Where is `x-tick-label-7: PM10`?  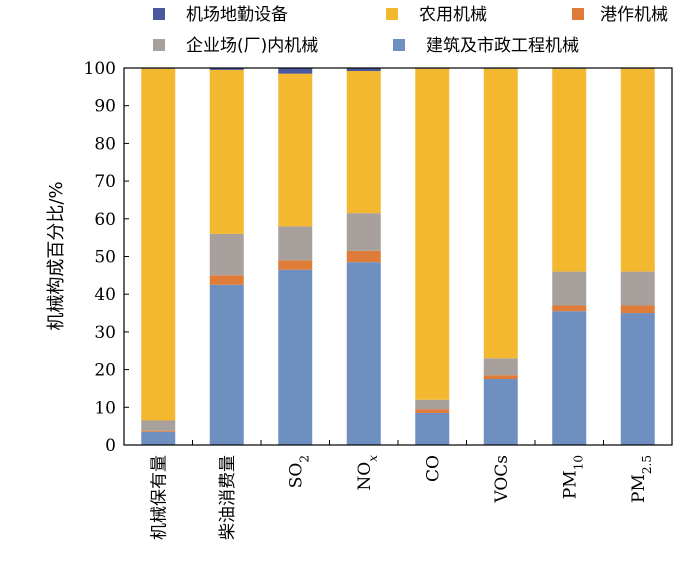
x-tick-label-7: PM10 is located at coordinates (572, 477).